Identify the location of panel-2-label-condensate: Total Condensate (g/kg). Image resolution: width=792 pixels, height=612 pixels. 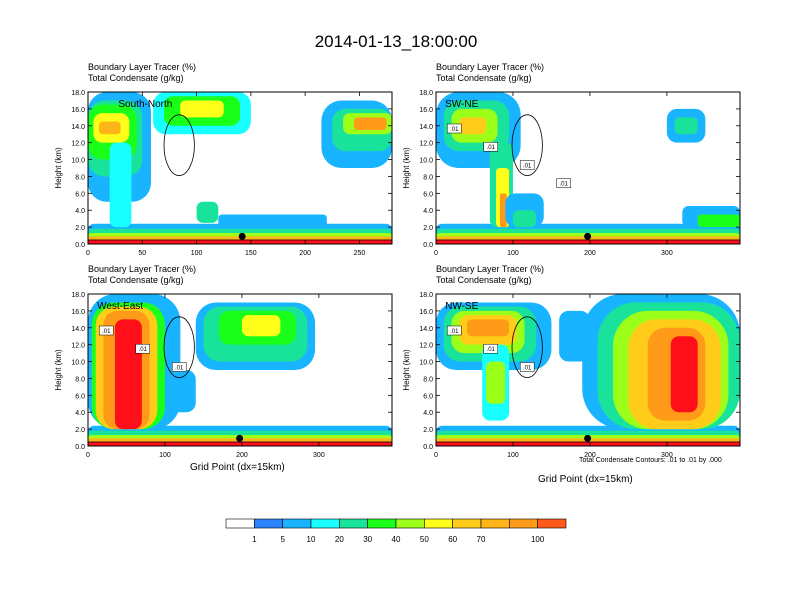
(484, 78).